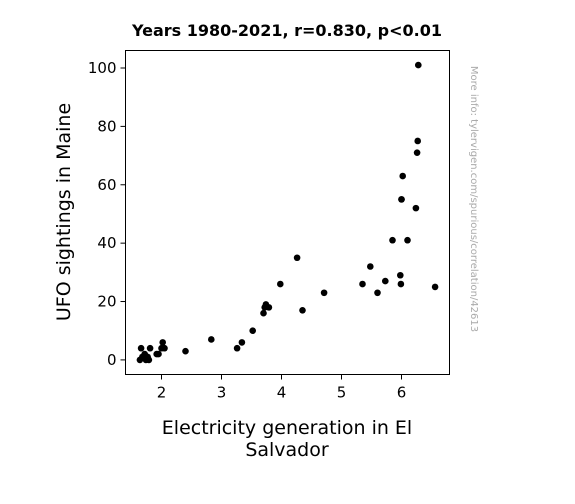 The height and width of the screenshot is (504, 575). What do you see at coordinates (106, 302) in the screenshot?
I see `y-tick-label: 20` at bounding box center [106, 302].